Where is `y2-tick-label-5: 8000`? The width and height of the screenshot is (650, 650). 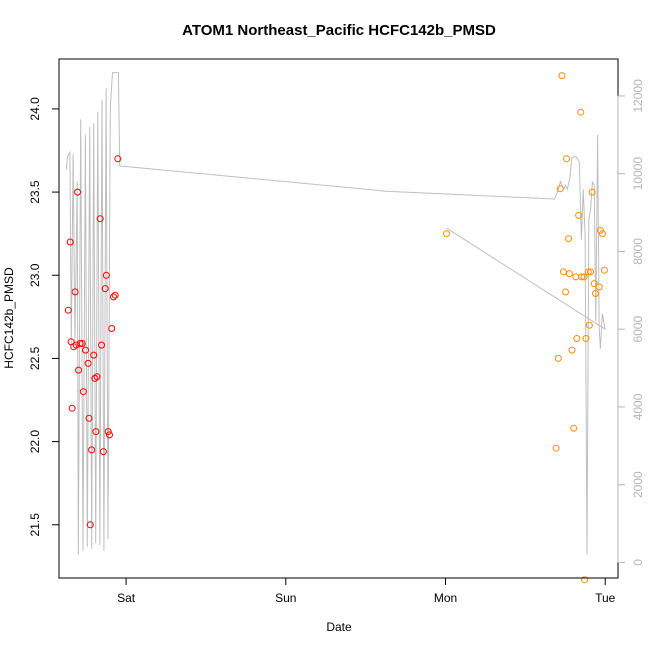 y2-tick-label-5: 8000 is located at coordinates (638, 251).